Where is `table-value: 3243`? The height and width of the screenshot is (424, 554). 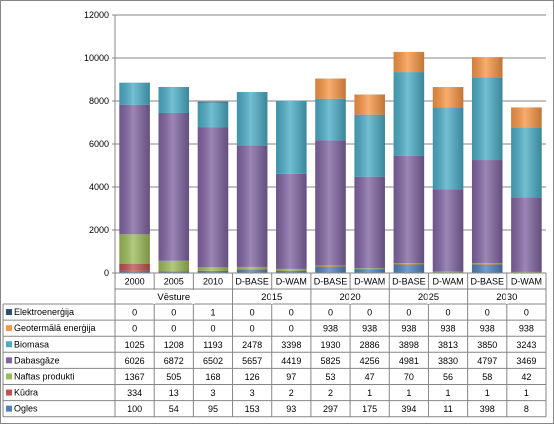
table-value: 3243 is located at coordinates (526, 345).